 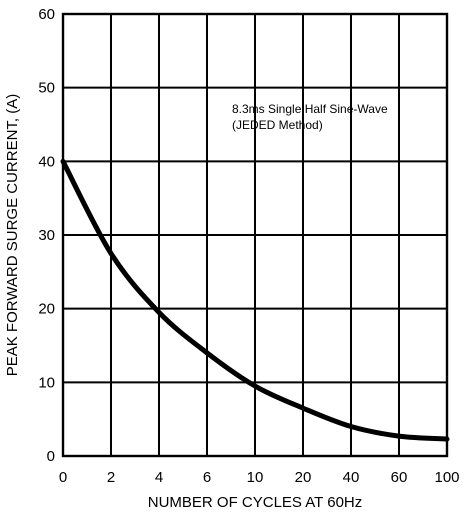 I want to click on x-tick-label: 60, so click(x=399, y=477).